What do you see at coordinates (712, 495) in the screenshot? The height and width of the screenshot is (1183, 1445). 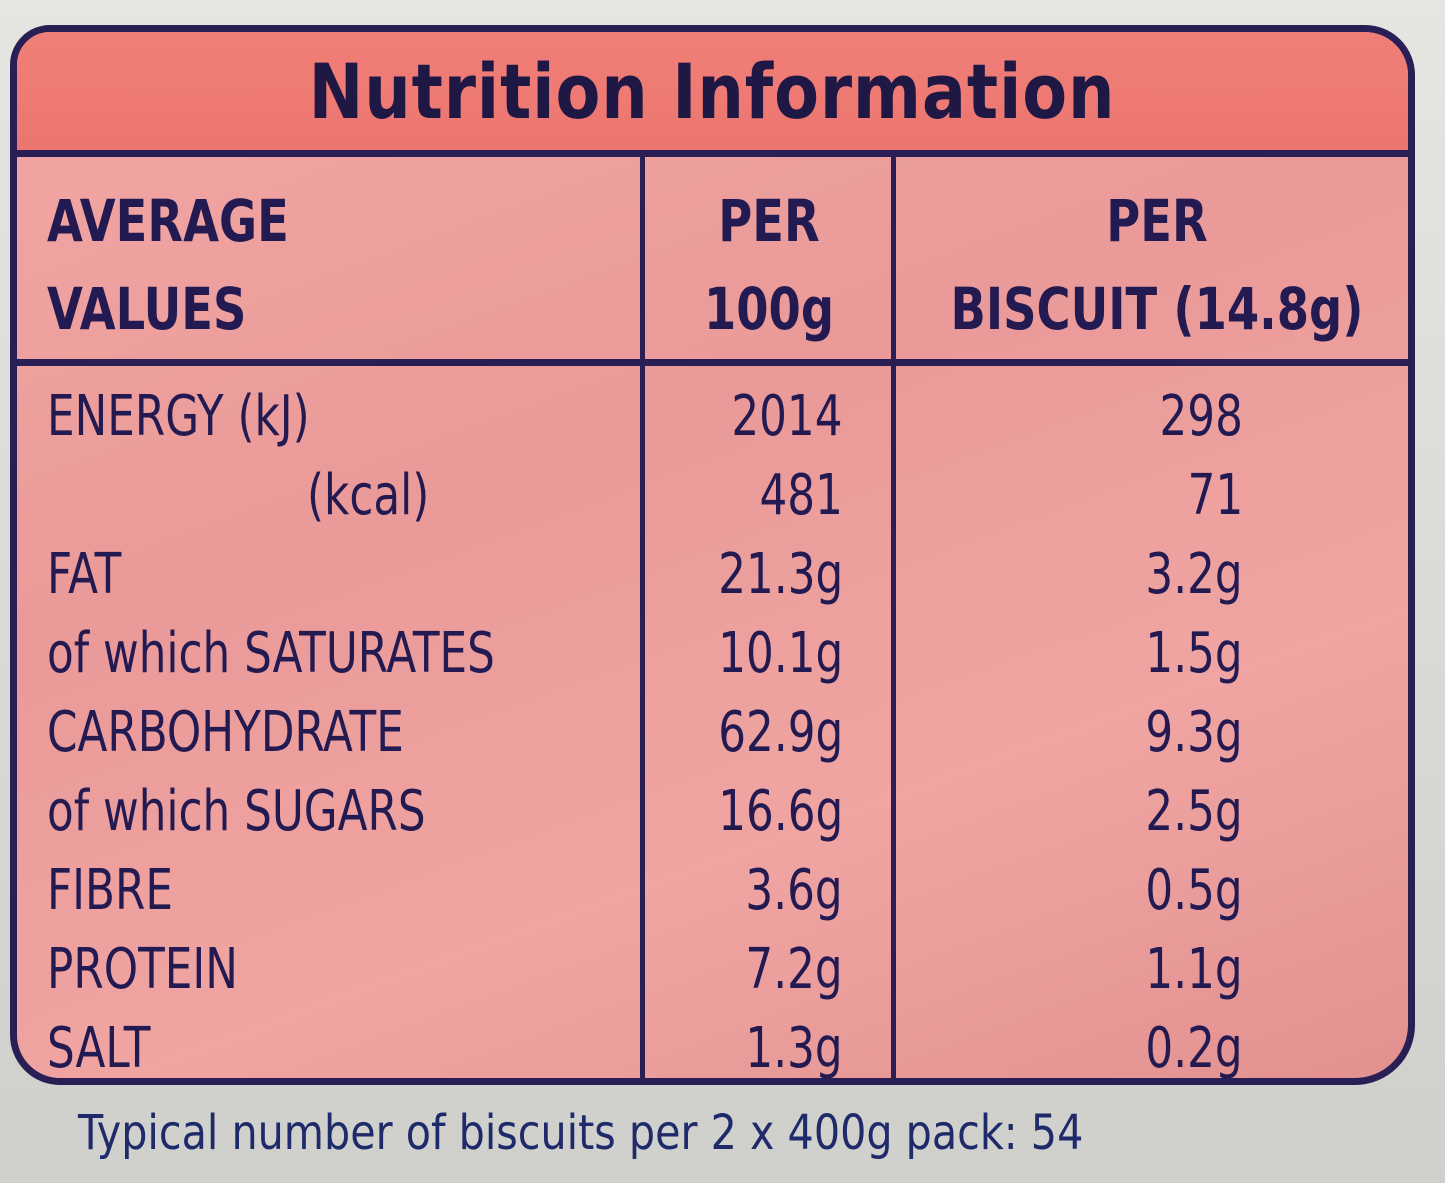 I see `table-row: (kcal) 481 71` at bounding box center [712, 495].